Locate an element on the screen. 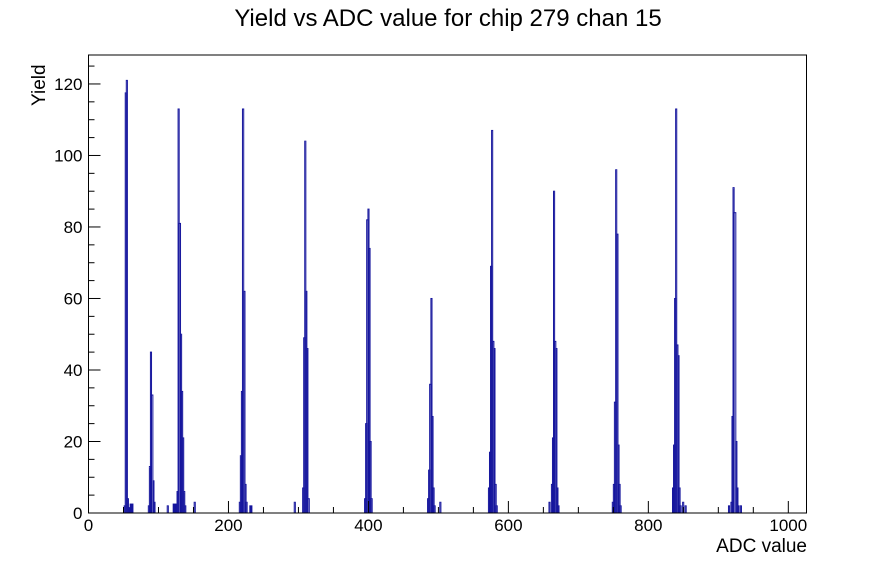 The height and width of the screenshot is (572, 896). y-axis-title: Yield is located at coordinates (39, 85).